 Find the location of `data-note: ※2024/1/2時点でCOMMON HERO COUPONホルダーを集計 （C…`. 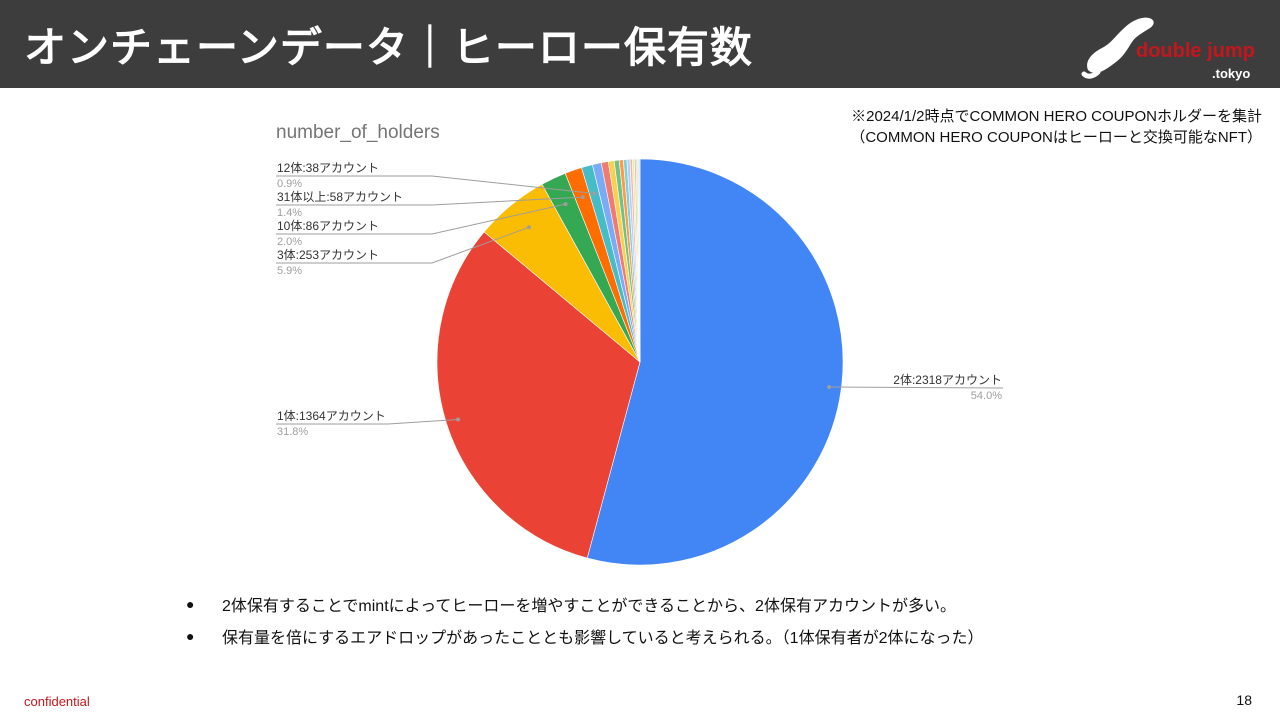

data-note: ※2024/1/2時点でCOMMON HERO COUPONホルダーを集計 （C… is located at coordinates (1056, 127).